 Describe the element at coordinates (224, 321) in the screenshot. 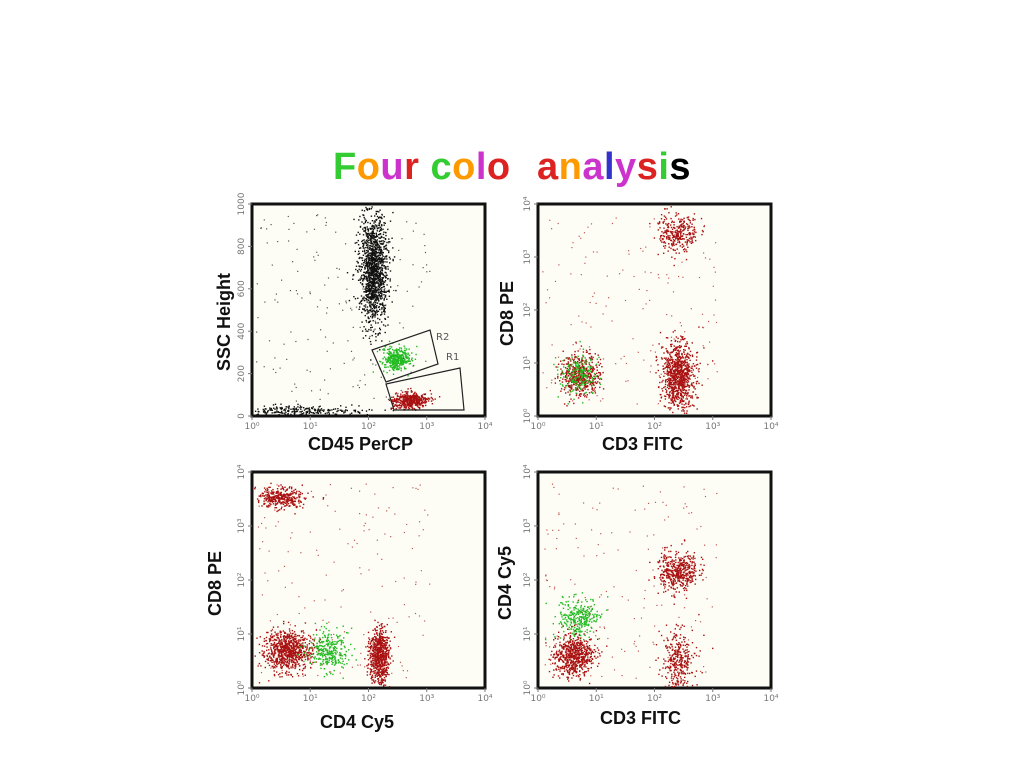

I see `y-axis-label: SSC Height` at that location.